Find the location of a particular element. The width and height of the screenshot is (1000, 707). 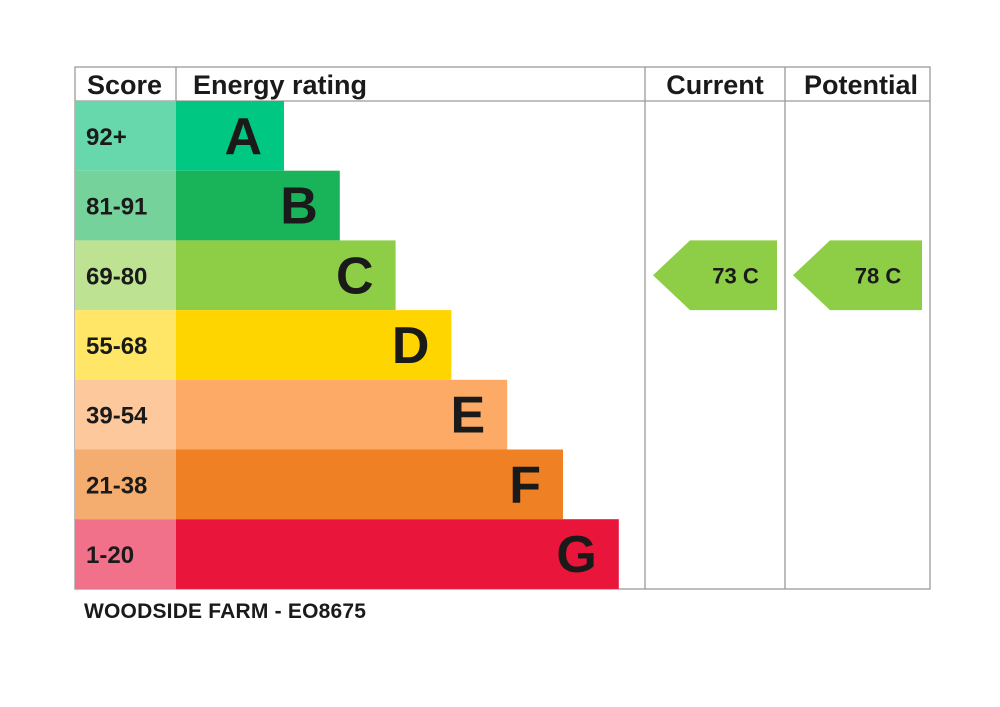

potential-rating-arrow is located at coordinates (857, 275).